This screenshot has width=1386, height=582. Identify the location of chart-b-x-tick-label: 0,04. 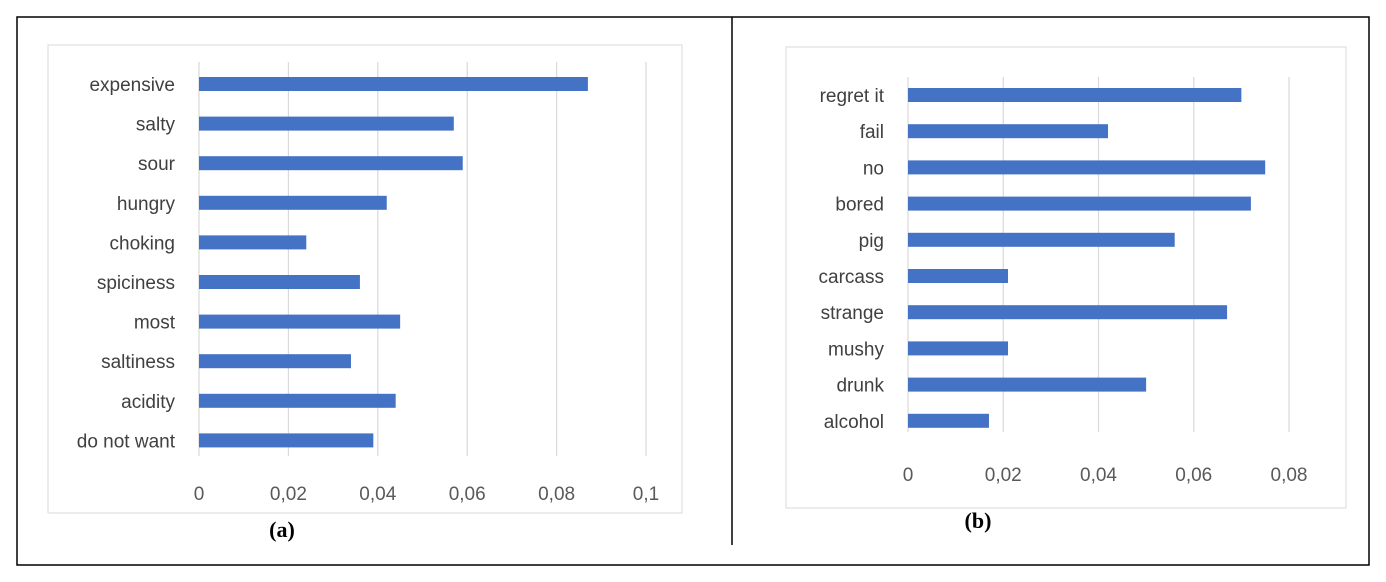
(1098, 475).